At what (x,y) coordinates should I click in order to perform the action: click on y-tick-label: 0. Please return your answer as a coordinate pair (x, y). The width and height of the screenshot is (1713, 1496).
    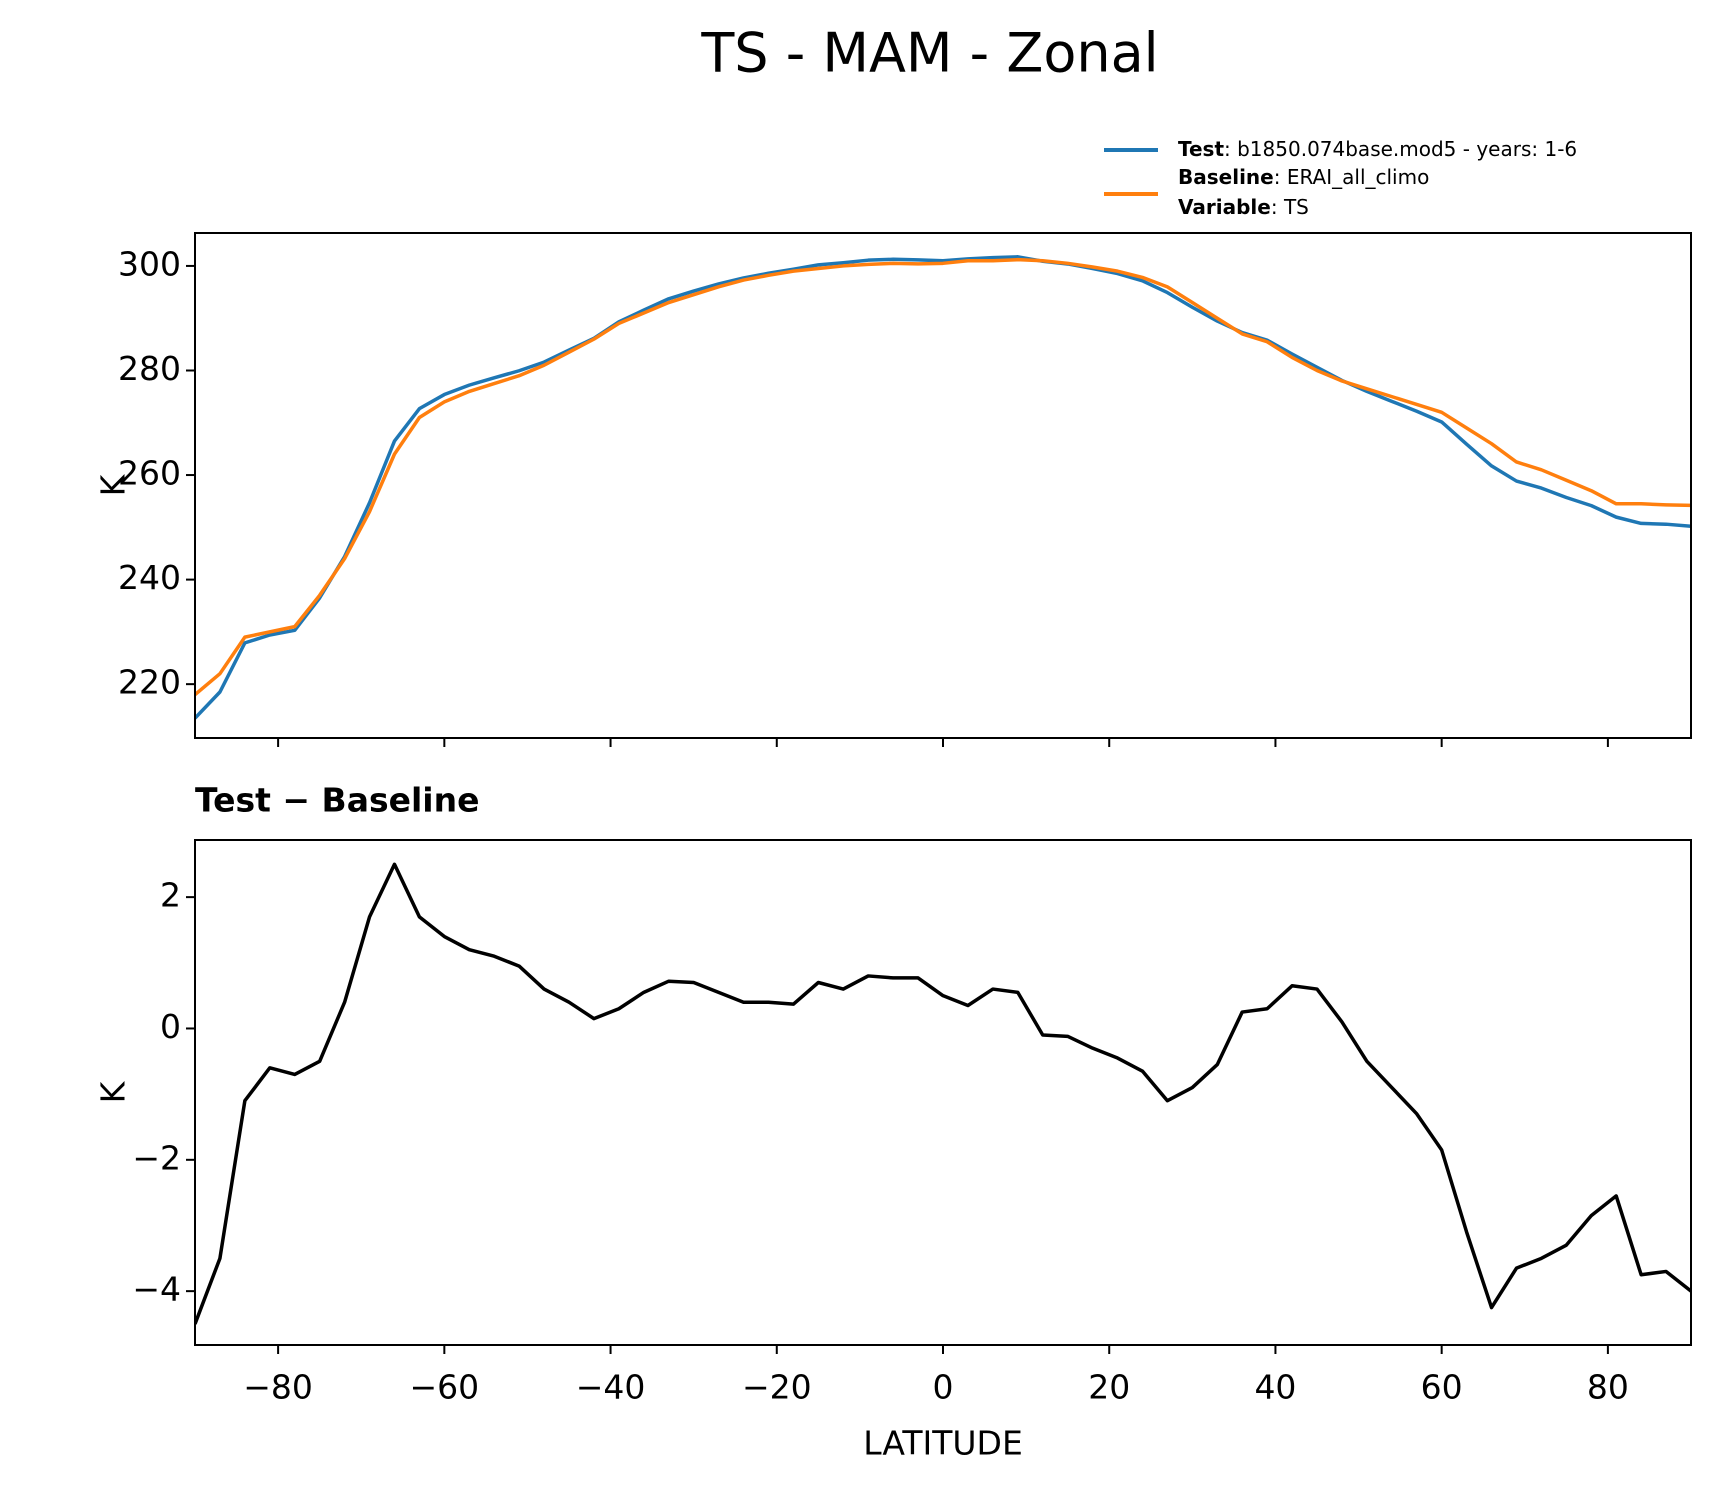
    Looking at the image, I should click on (170, 1026).